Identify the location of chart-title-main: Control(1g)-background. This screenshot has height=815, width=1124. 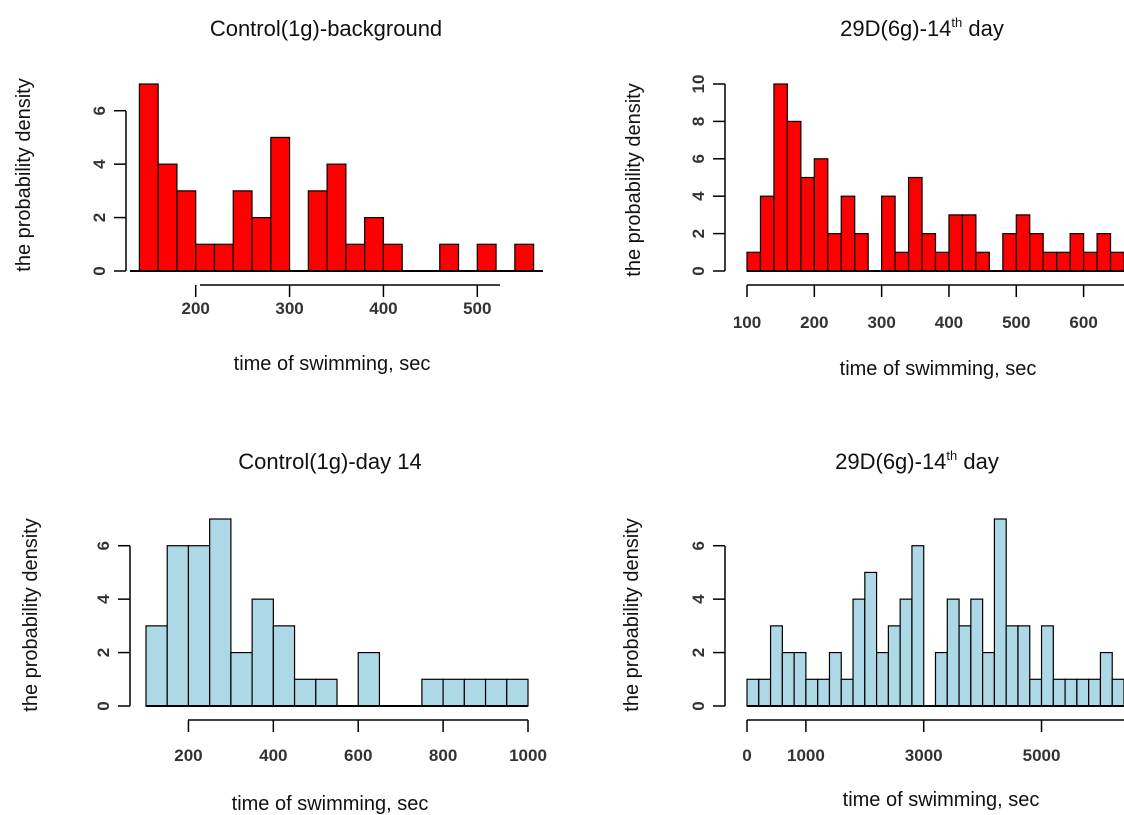
(326, 28).